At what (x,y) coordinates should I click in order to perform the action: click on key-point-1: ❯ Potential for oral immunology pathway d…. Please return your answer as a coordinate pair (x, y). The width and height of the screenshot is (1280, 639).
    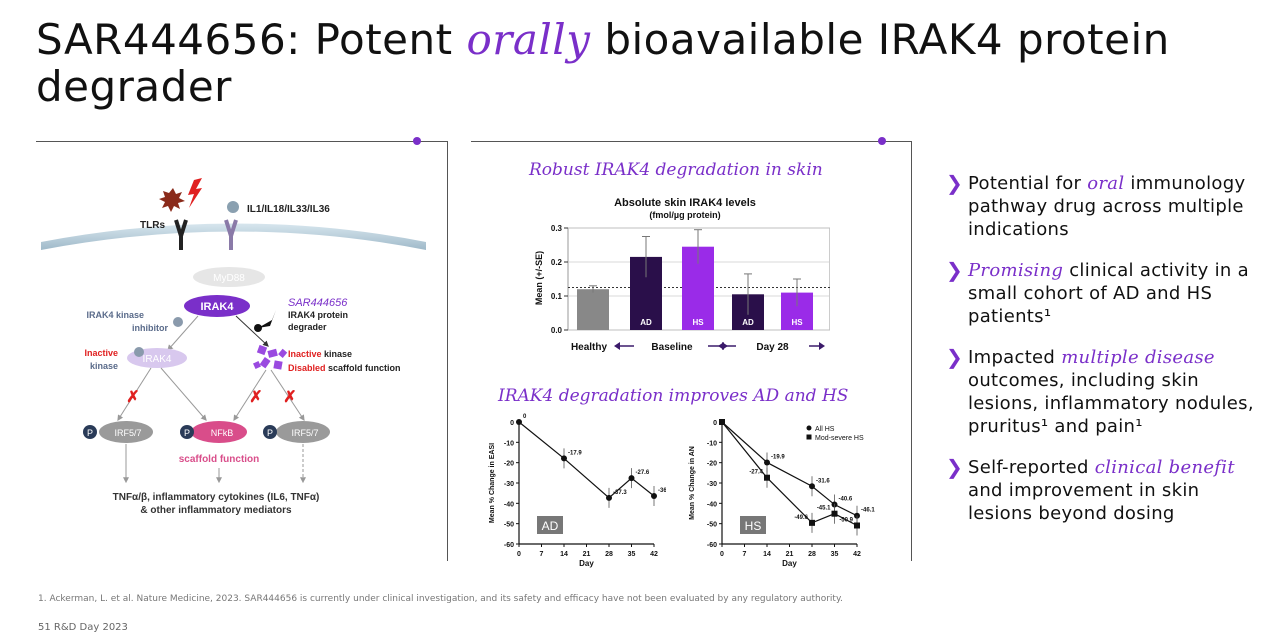
    Looking at the image, I should click on (1096, 206).